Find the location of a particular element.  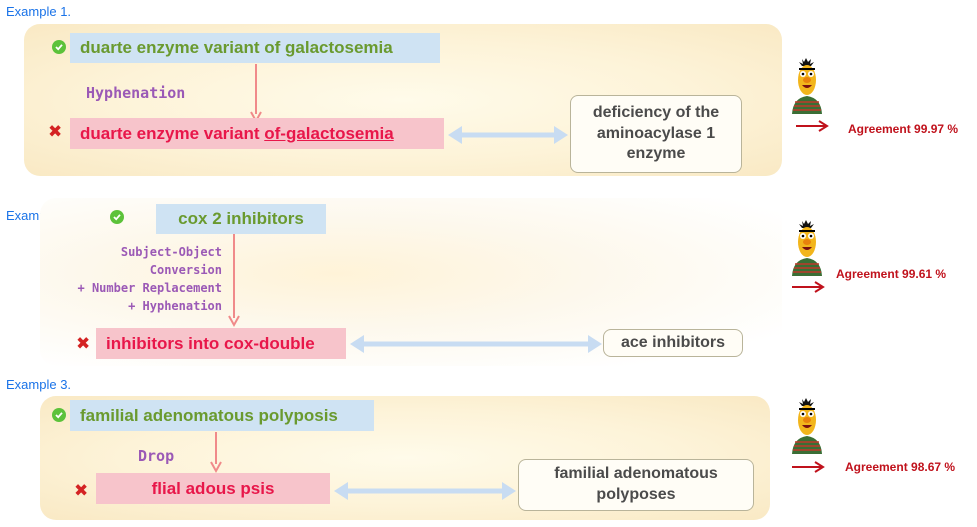

example-3-agreement: Agreement 98.67 % is located at coordinates (900, 467).